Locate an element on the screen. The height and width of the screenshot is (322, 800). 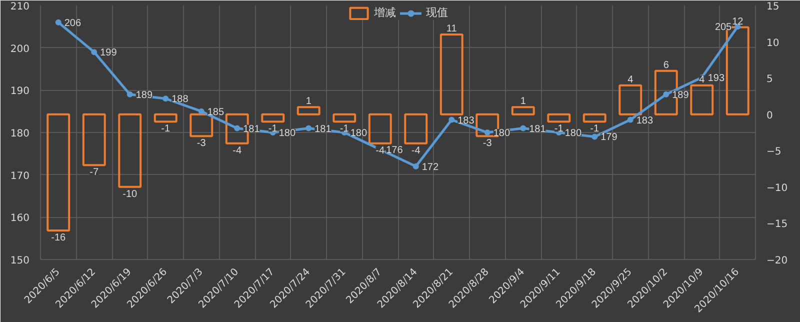
y2-tick-label: −10 is located at coordinates (777, 188).